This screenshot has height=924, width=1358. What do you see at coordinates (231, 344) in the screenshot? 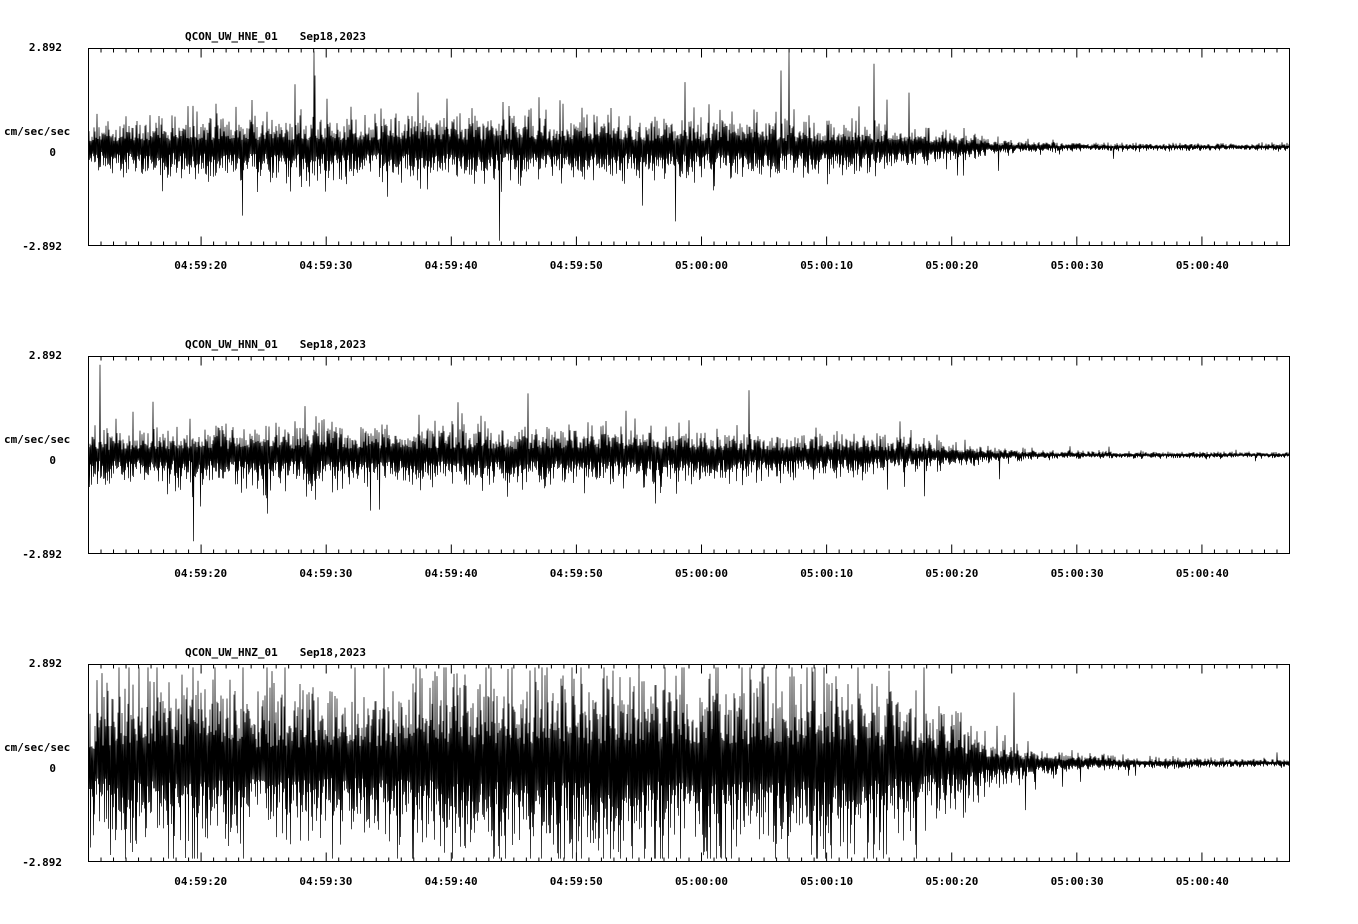
I see `station-id: QCON_UW_HNN_01` at bounding box center [231, 344].